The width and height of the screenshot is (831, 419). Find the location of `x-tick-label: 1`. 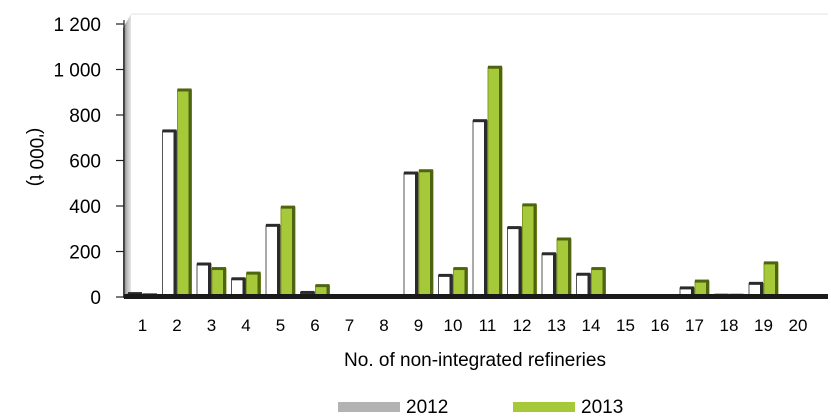

x-tick-label: 1 is located at coordinates (142, 325).